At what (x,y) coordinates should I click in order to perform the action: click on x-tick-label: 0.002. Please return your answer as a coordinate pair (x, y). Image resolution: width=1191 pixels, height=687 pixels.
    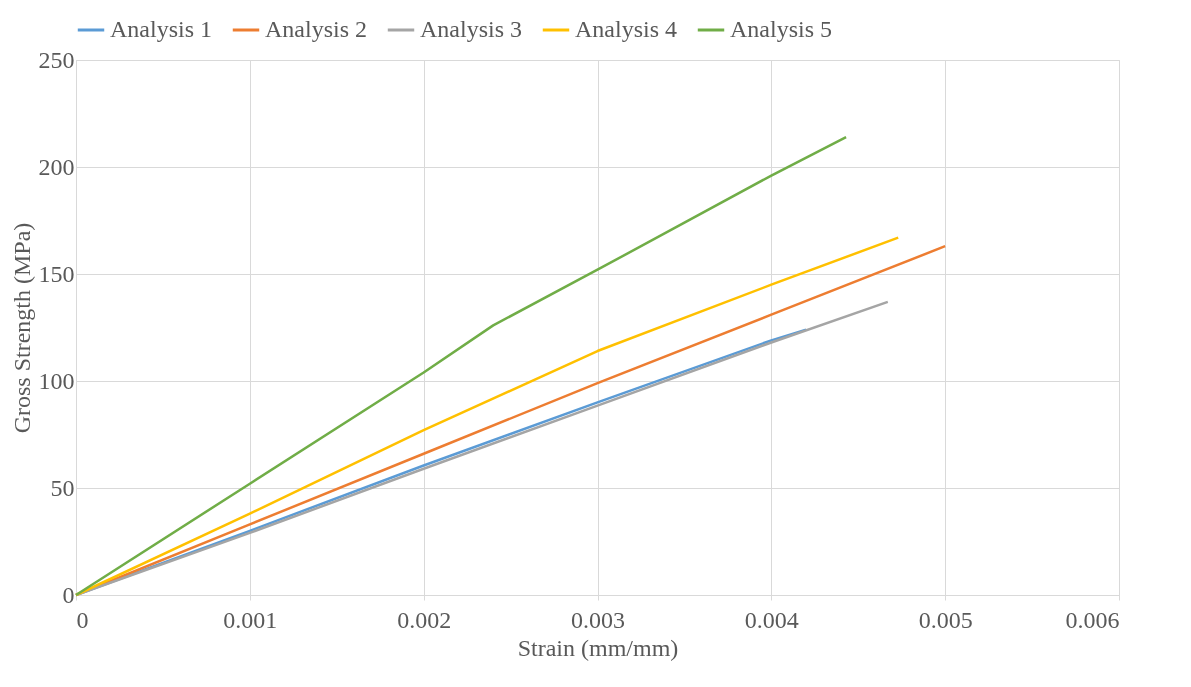
    Looking at the image, I should click on (424, 619).